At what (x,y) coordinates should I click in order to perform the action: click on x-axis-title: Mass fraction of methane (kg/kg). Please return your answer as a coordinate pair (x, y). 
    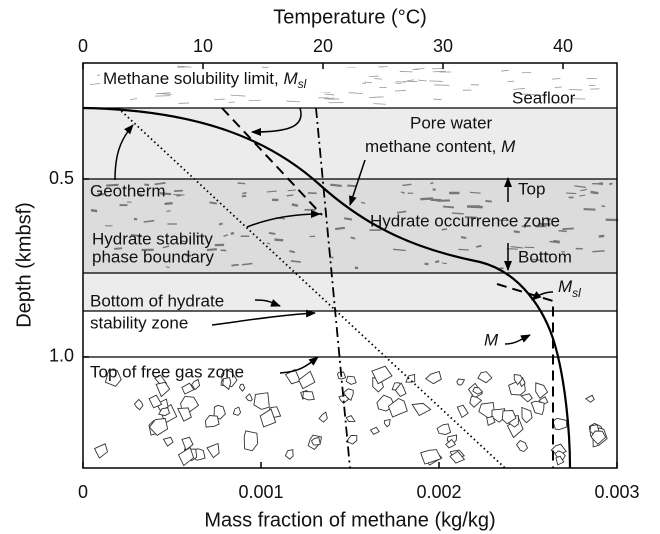
    Looking at the image, I should click on (349, 520).